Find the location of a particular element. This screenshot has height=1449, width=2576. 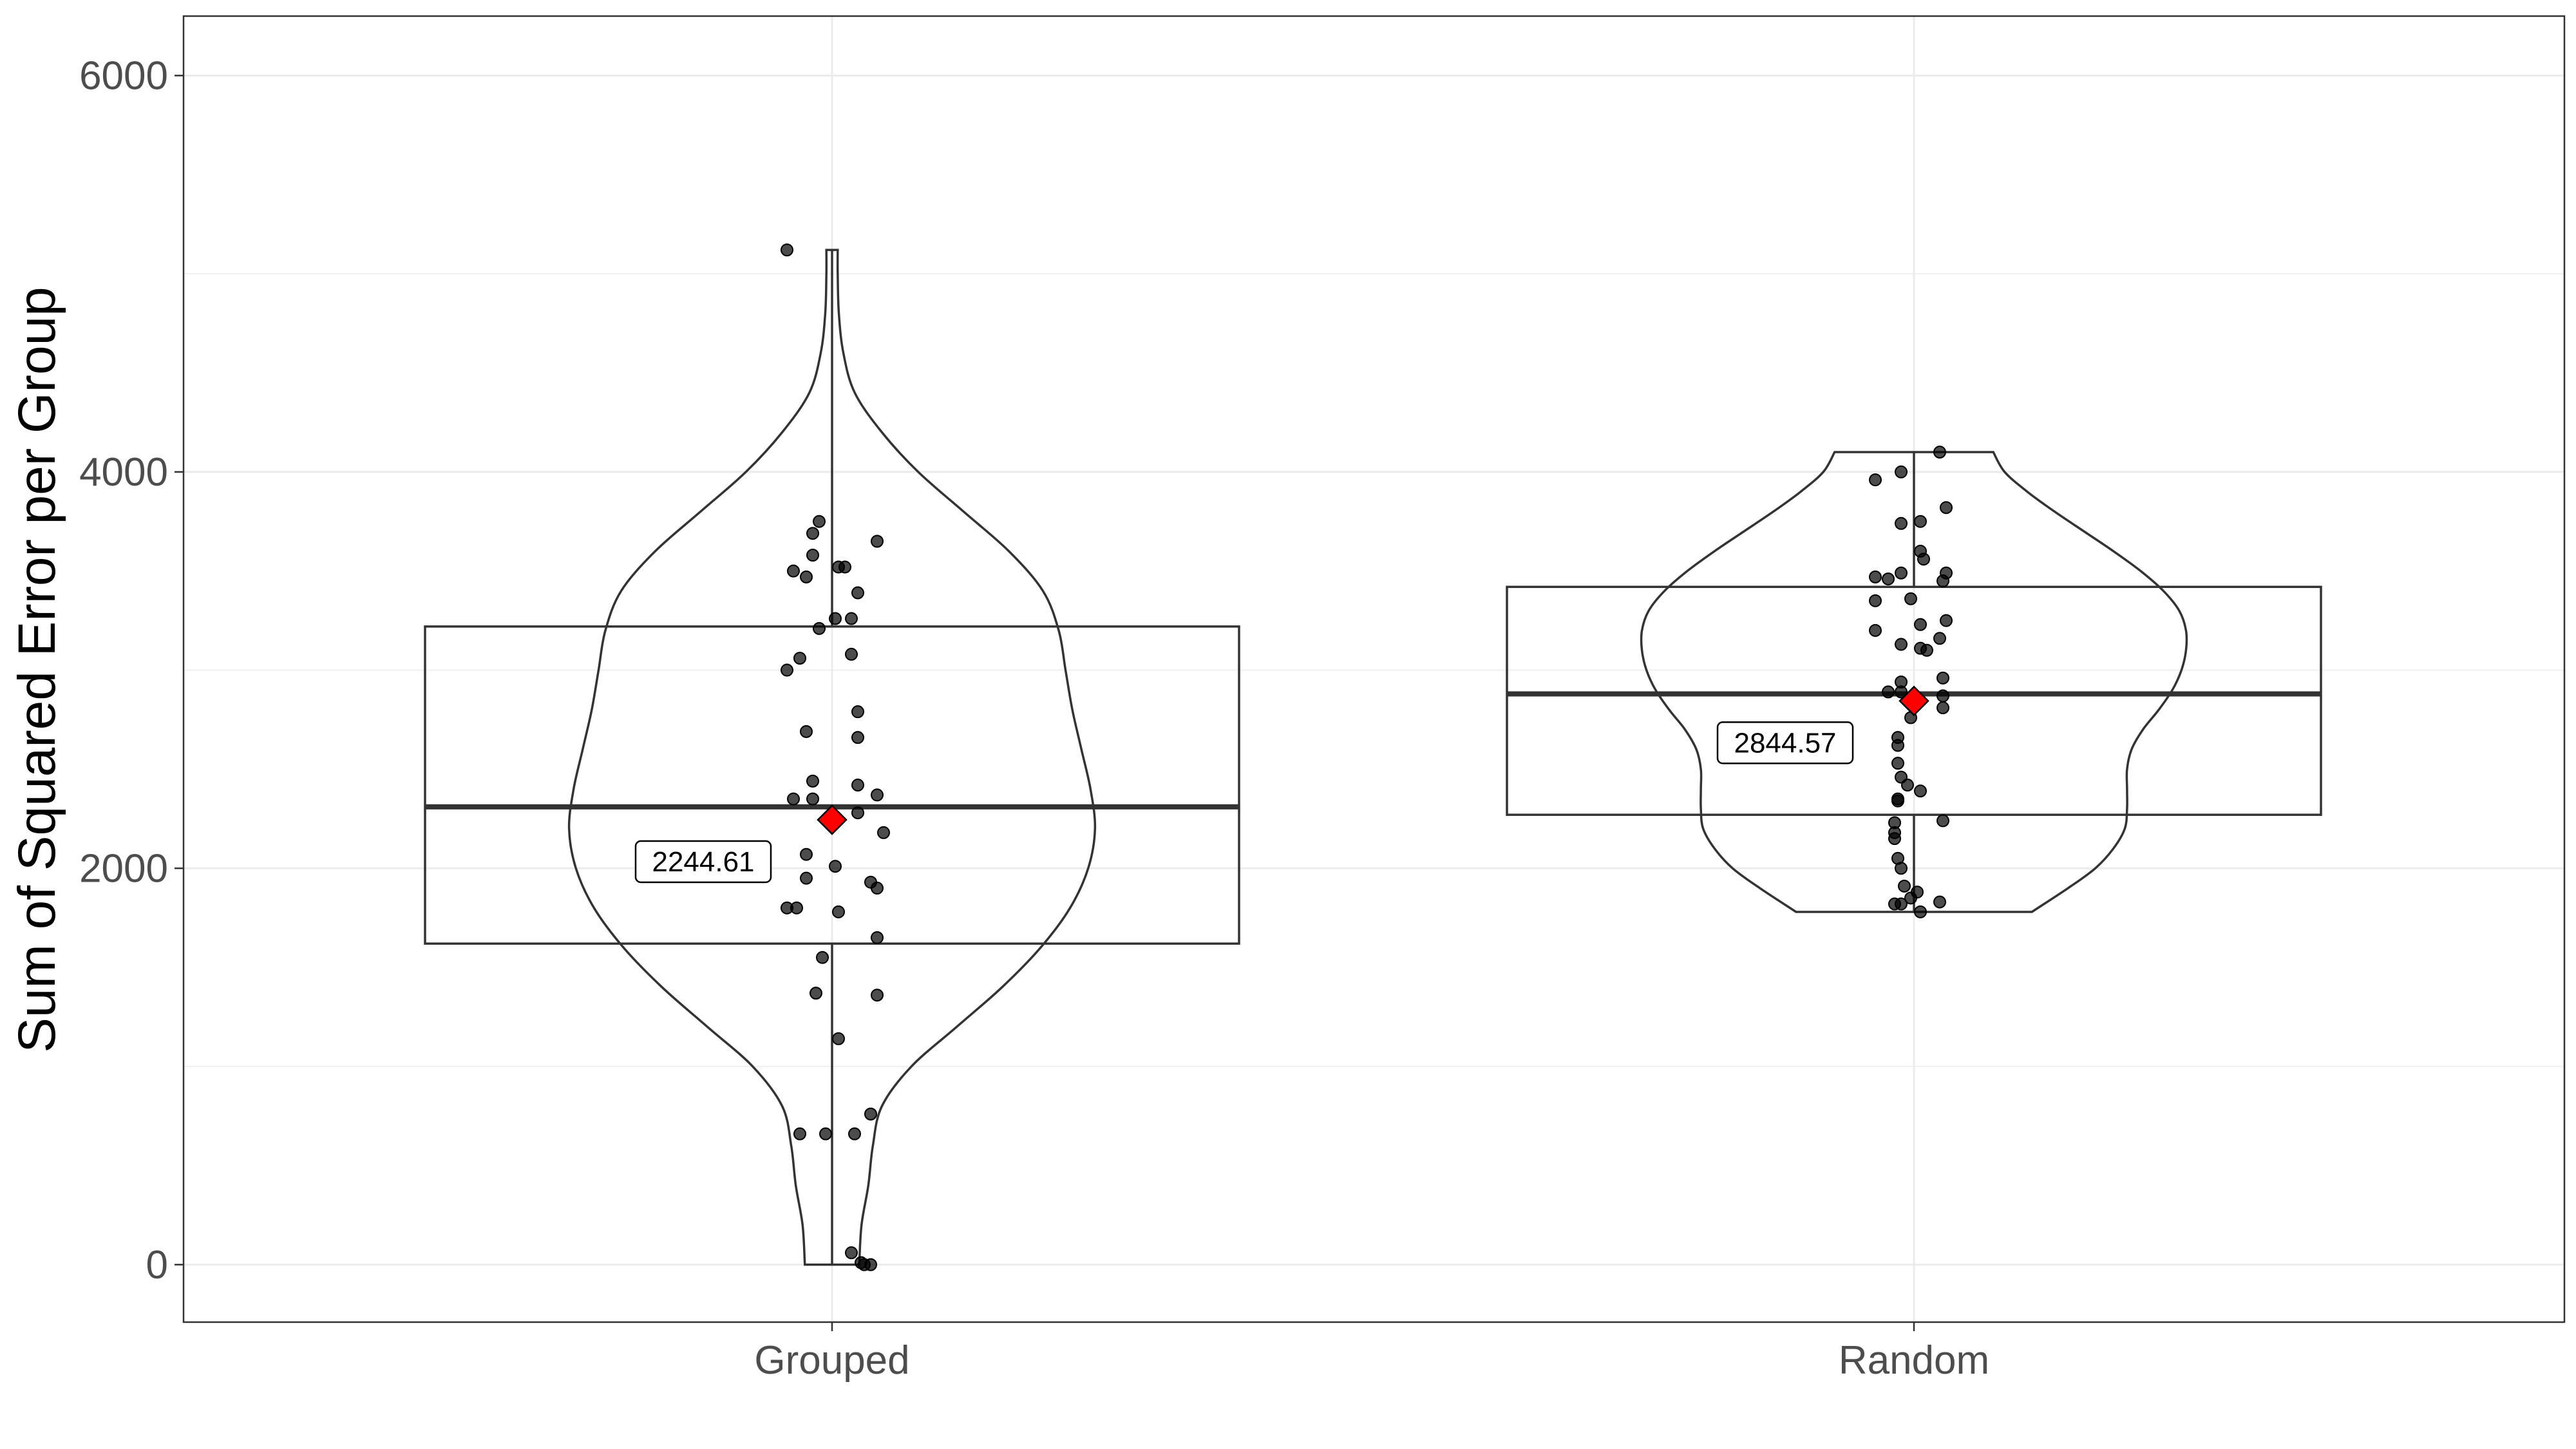

mean-markers: 2244.61 2844.57 is located at coordinates (1282, 784).